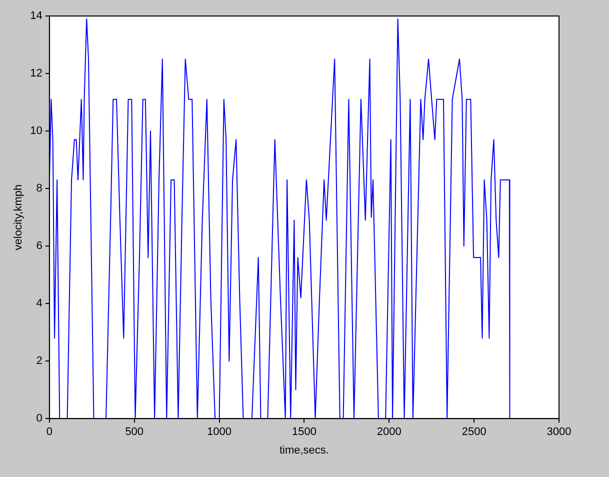 The image size is (609, 477). What do you see at coordinates (39, 361) in the screenshot?
I see `y-tick-label: 2` at bounding box center [39, 361].